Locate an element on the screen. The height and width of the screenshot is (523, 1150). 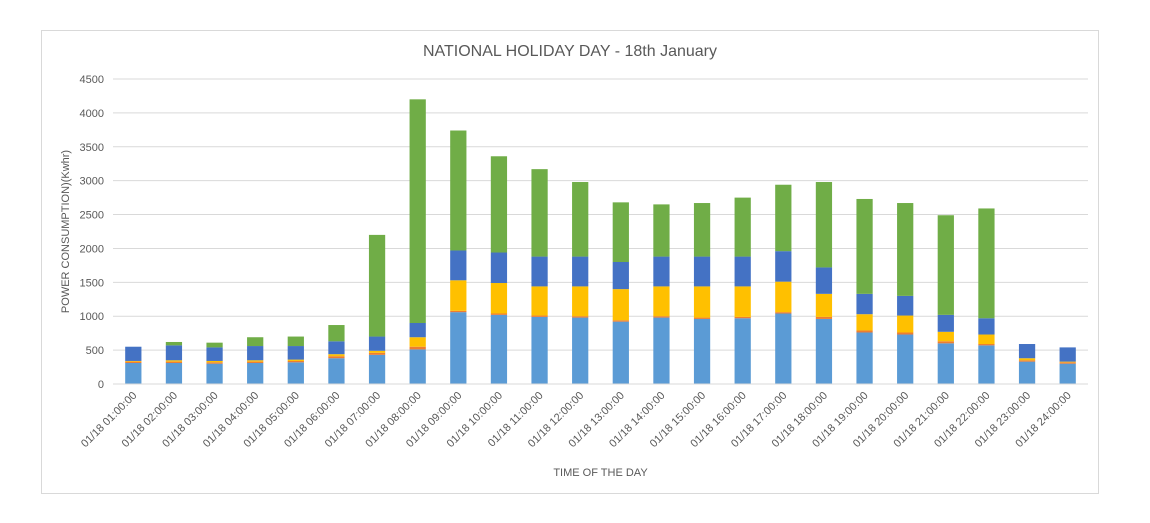
y-tick-label: 1500 is located at coordinates (92, 283).